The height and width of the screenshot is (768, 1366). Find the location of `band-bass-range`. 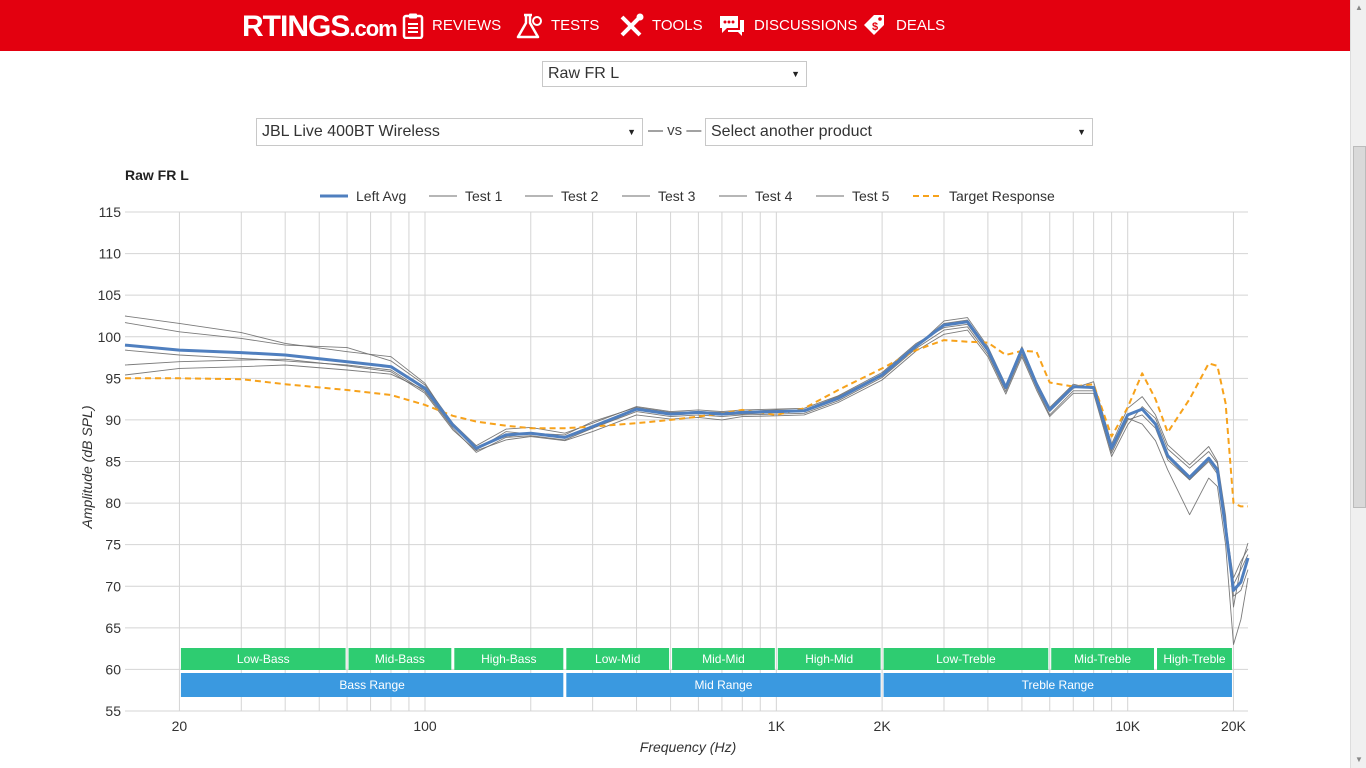

band-bass-range is located at coordinates (372, 685).